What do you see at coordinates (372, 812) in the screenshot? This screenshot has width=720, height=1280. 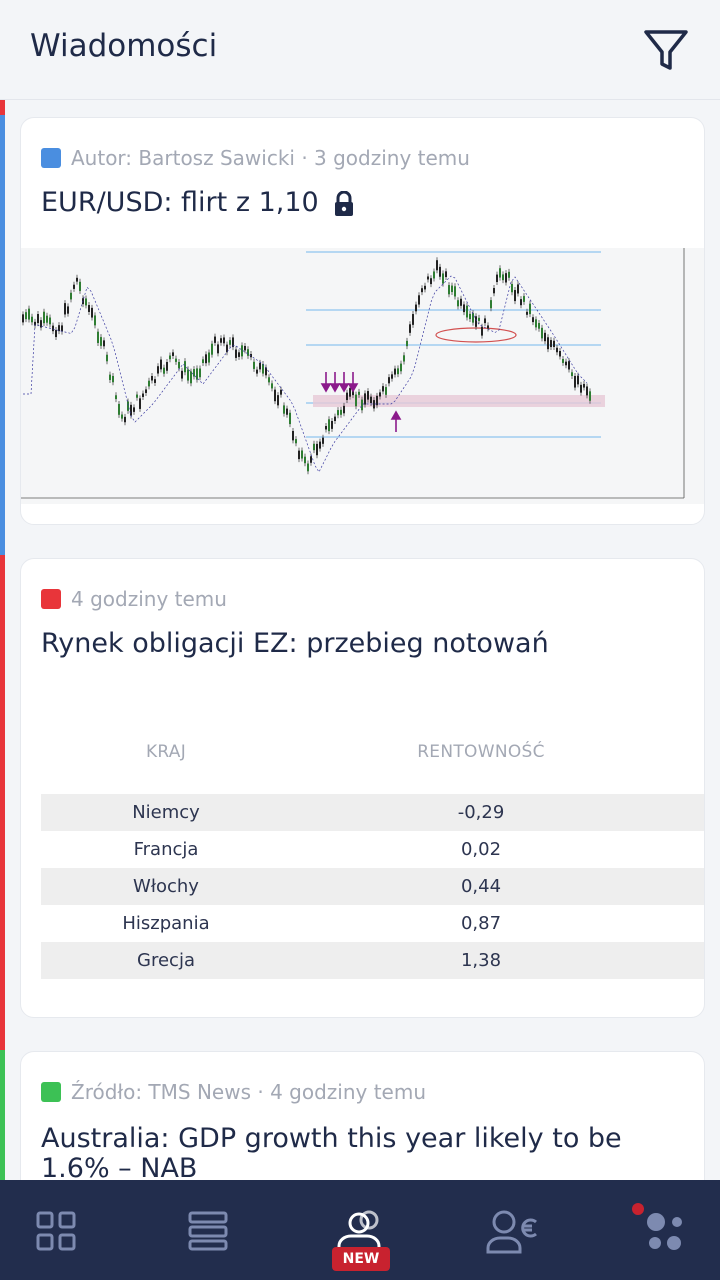 I see `table-row: Niemcy -0,29` at bounding box center [372, 812].